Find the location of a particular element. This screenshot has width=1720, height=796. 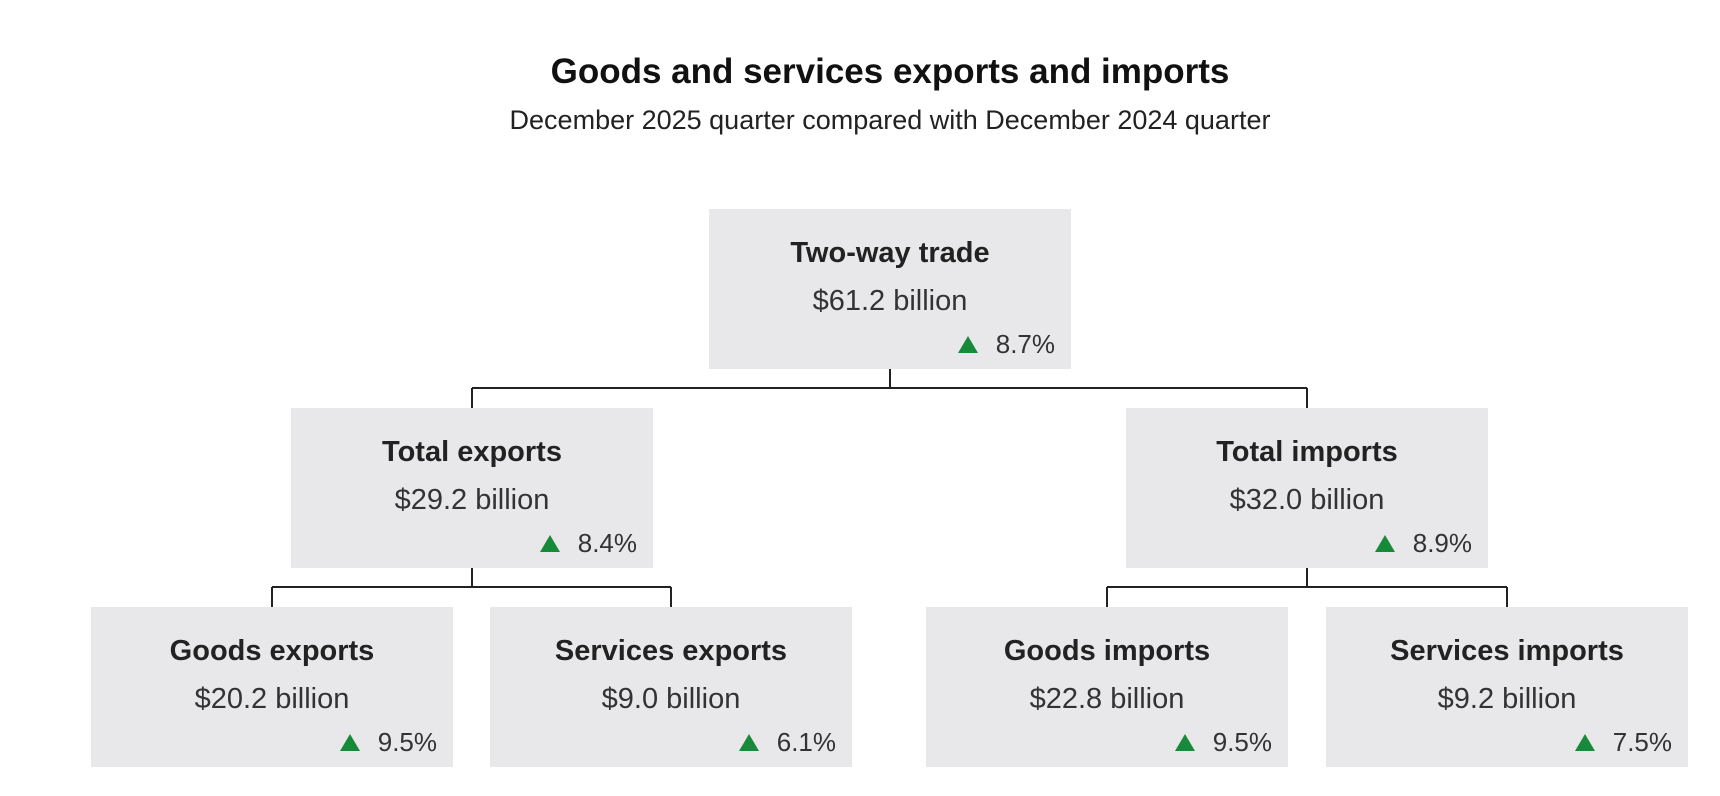

chart-title: Goods and services exports and imports is located at coordinates (890, 71).